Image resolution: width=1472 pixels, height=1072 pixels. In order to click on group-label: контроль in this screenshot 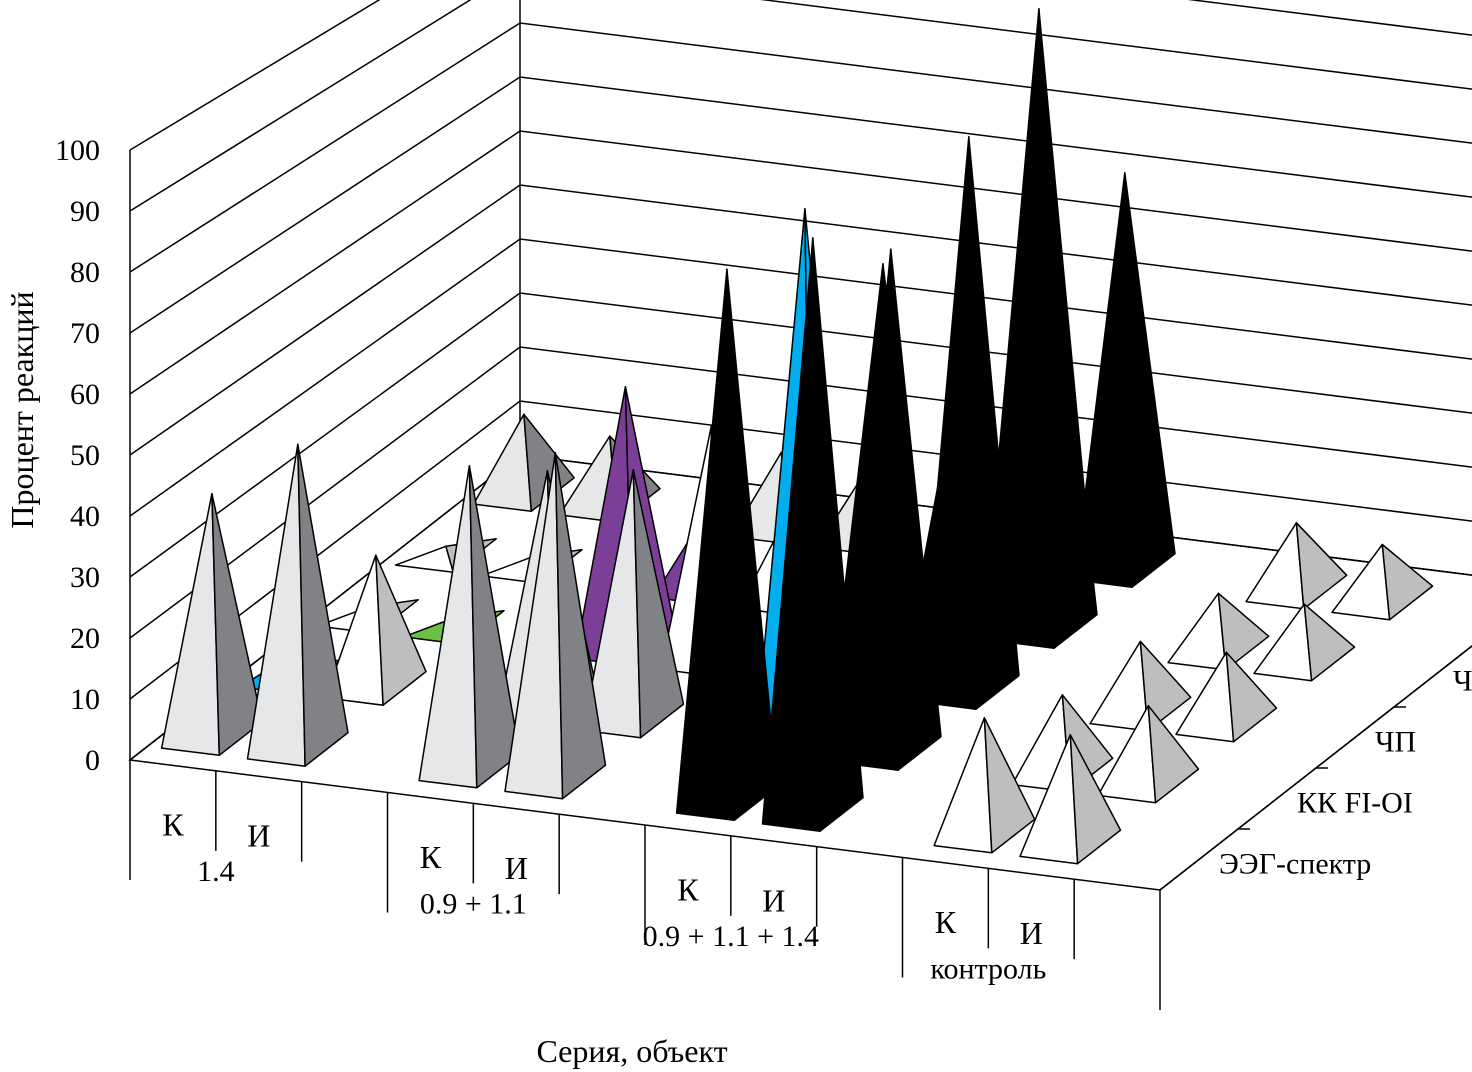, I will do `click(988, 968)`.